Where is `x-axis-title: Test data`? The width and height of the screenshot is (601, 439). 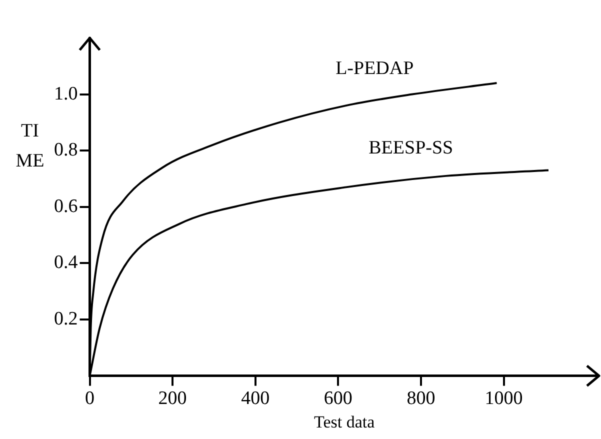 x-axis-title: Test data is located at coordinates (345, 422).